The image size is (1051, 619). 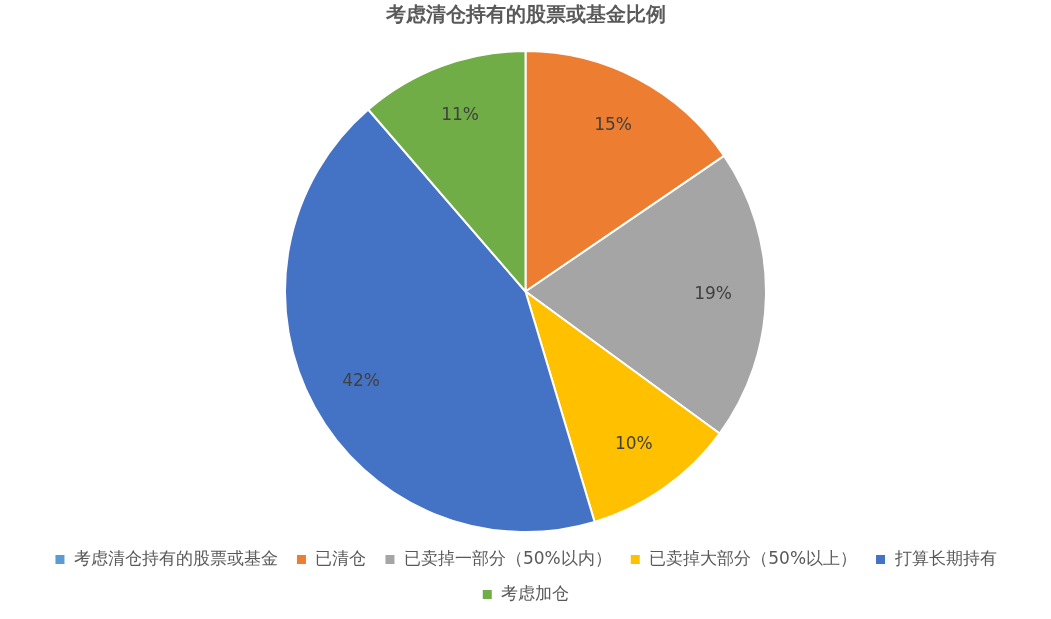 What do you see at coordinates (613, 124) in the screenshot?
I see `data-label: 15%` at bounding box center [613, 124].